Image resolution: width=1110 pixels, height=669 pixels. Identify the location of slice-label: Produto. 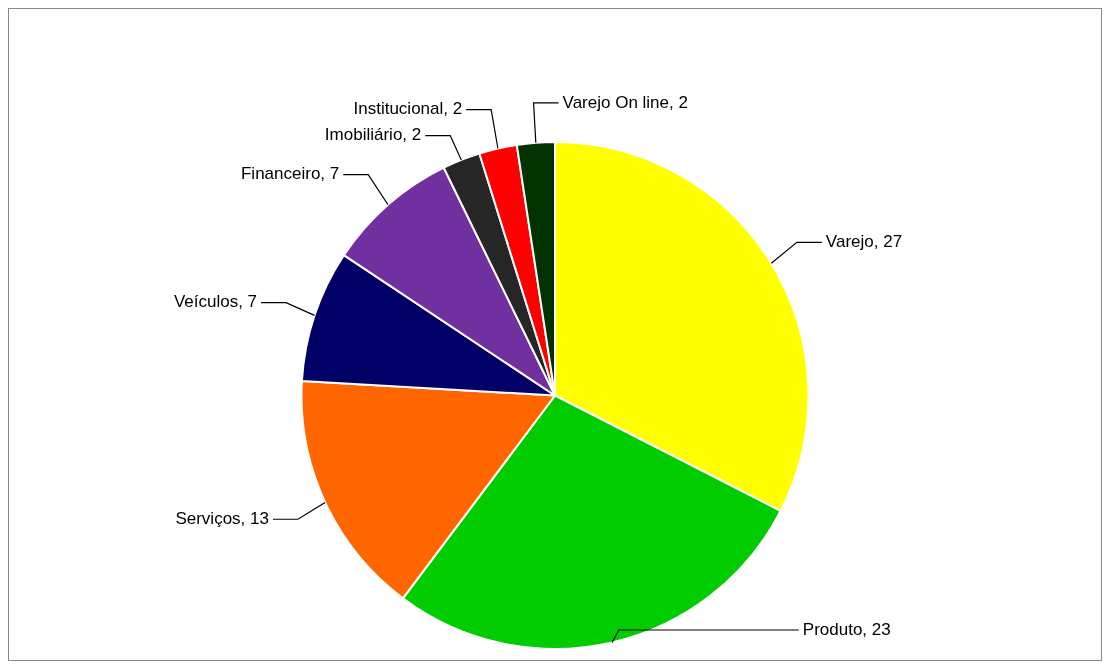
(832, 629).